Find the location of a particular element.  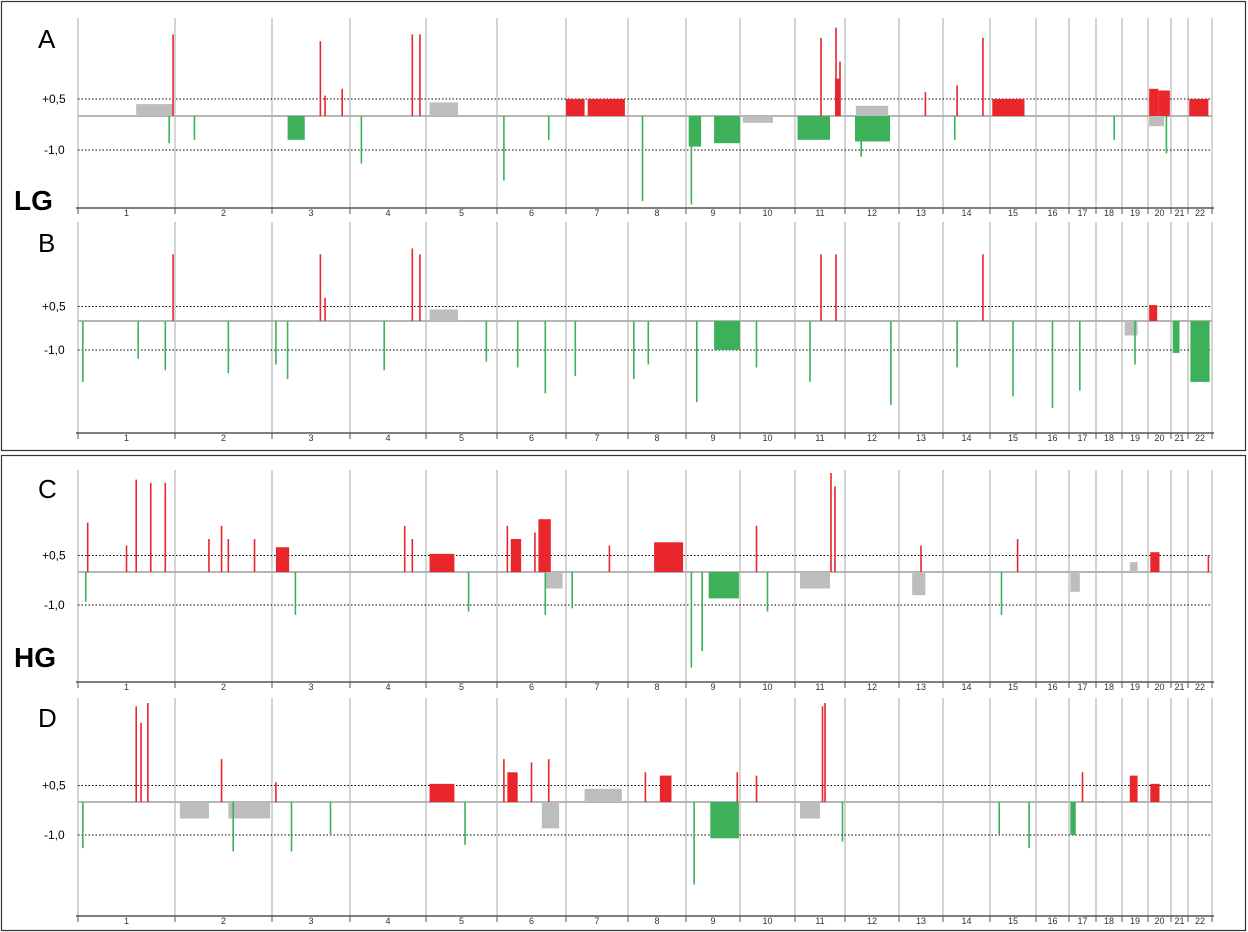

panel-letter: C is located at coordinates (47, 489).